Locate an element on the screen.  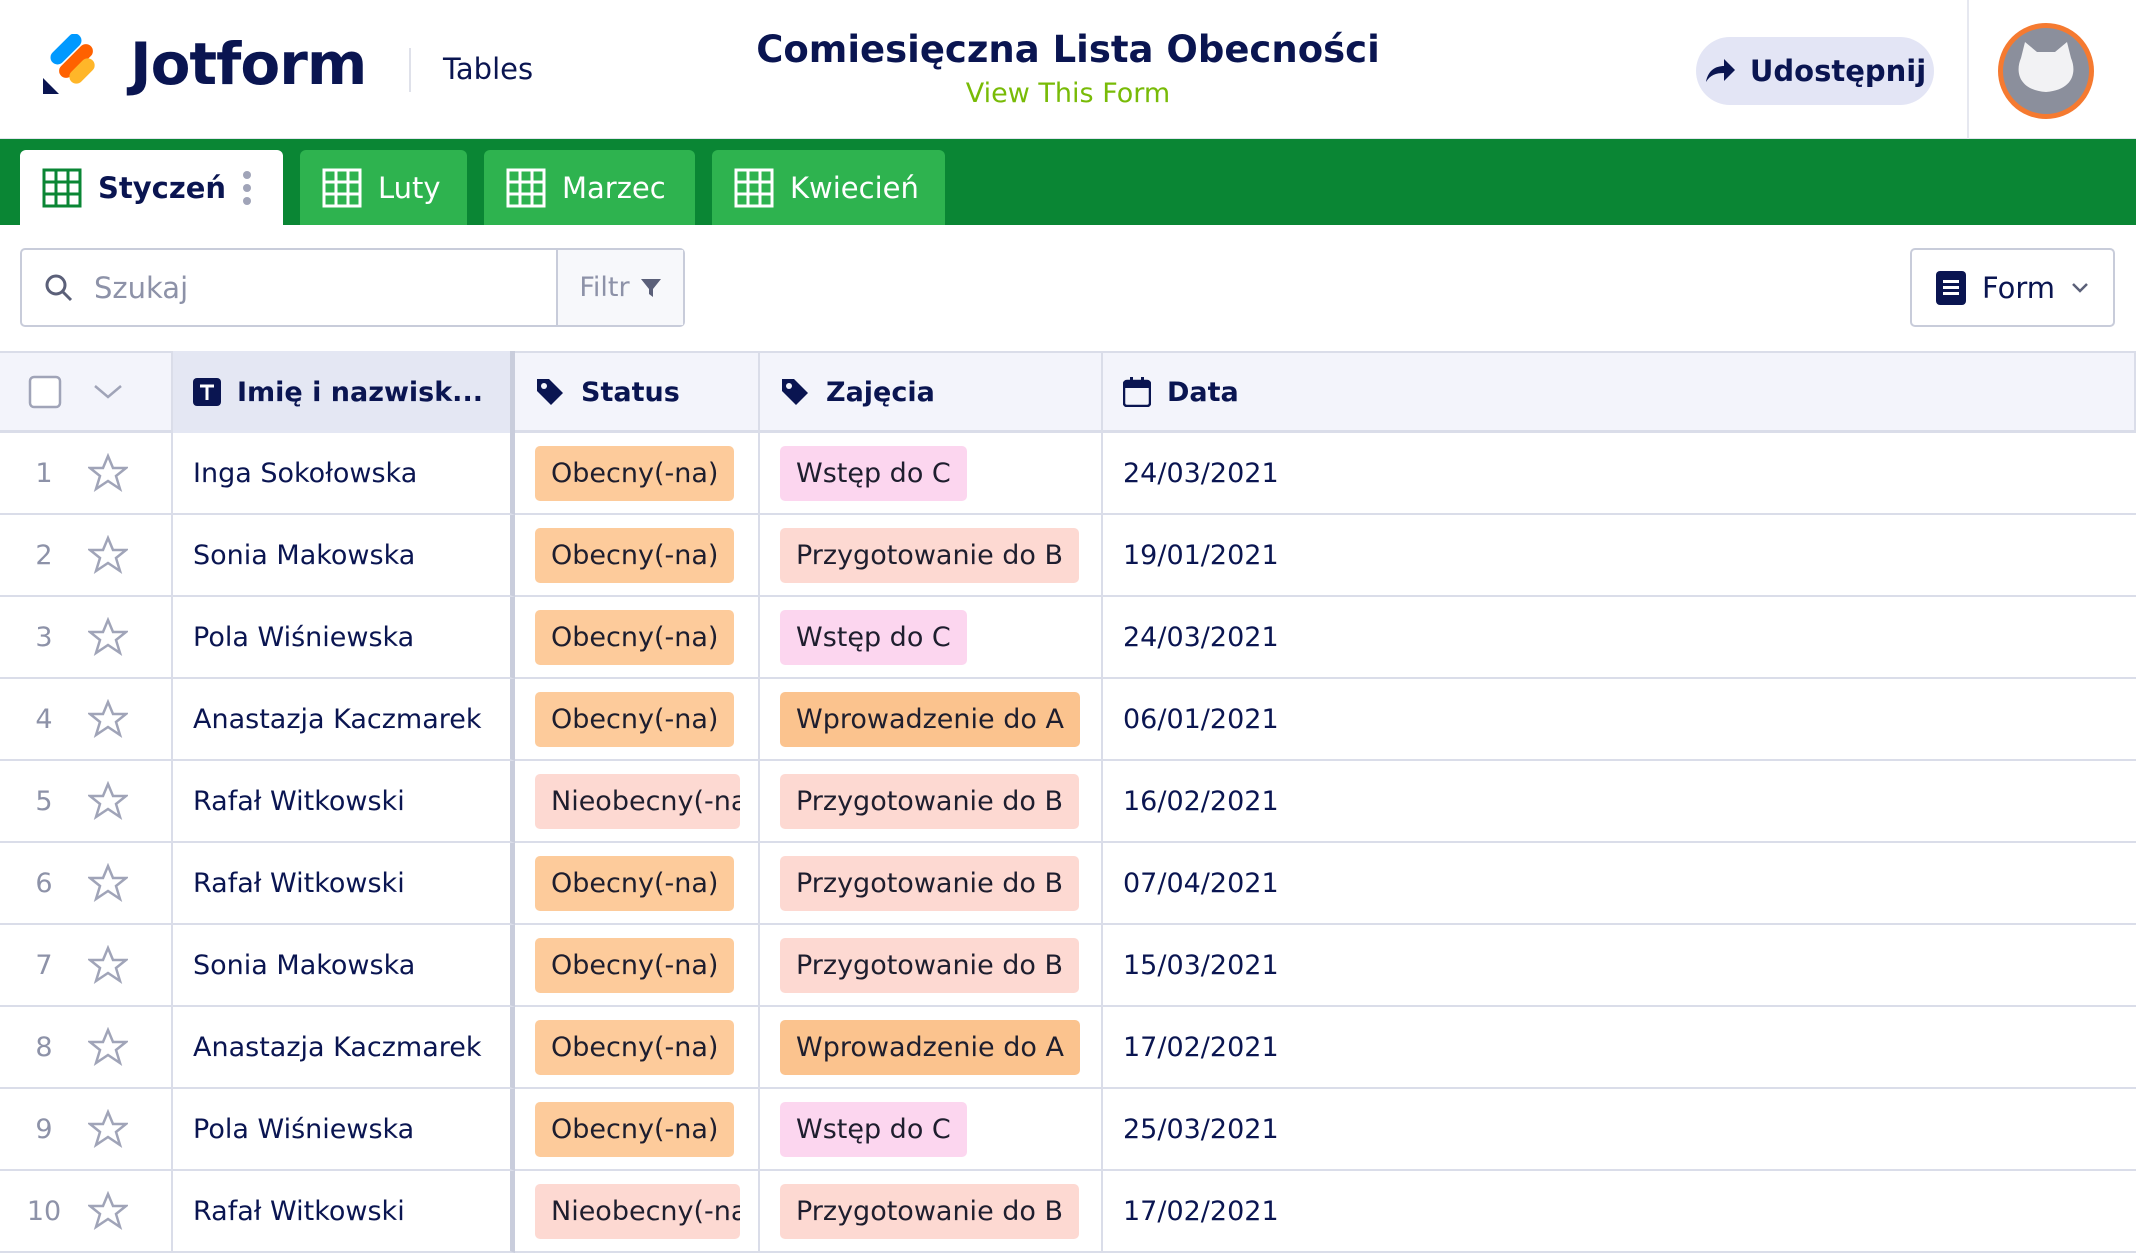
avatar-icon is located at coordinates (2046, 67).